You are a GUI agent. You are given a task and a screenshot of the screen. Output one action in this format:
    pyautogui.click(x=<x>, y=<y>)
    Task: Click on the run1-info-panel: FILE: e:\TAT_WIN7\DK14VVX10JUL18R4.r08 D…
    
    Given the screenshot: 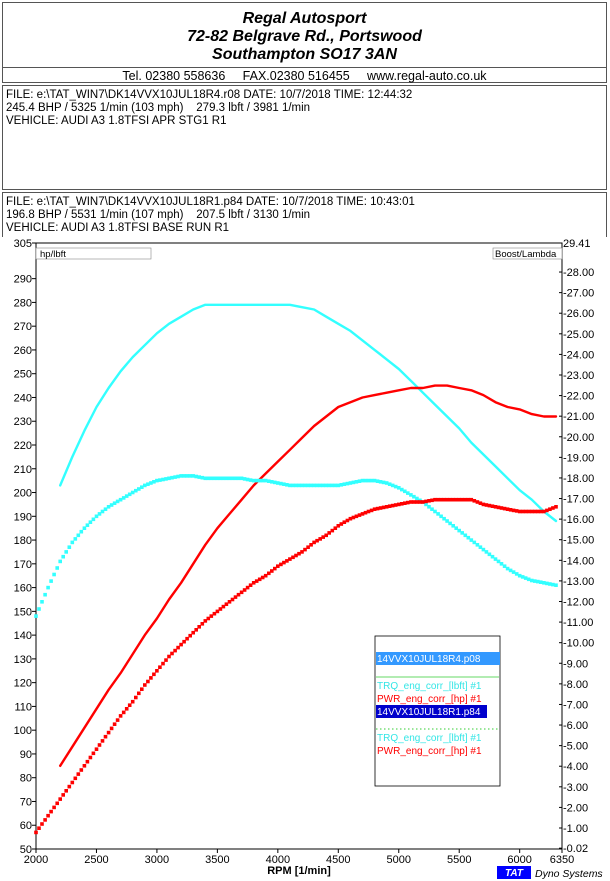 What is the action you would take?
    pyautogui.click(x=304, y=137)
    